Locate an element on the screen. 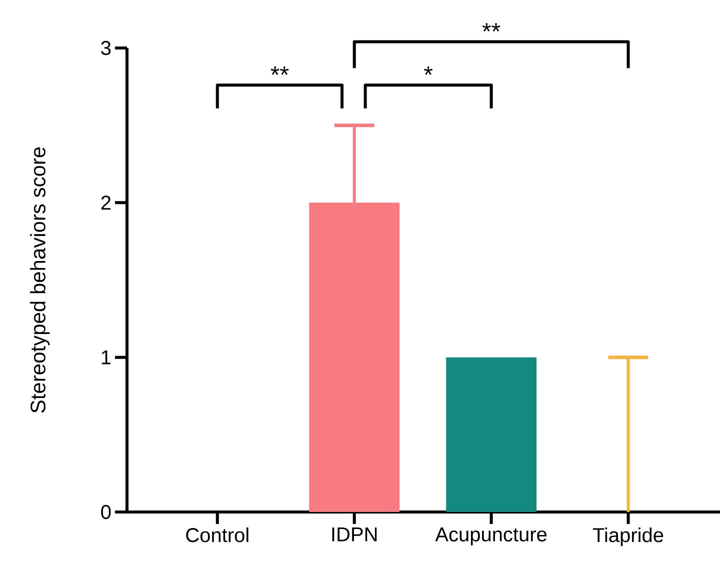 The image size is (720, 575). y-tick-label: 3 is located at coordinates (106, 48).